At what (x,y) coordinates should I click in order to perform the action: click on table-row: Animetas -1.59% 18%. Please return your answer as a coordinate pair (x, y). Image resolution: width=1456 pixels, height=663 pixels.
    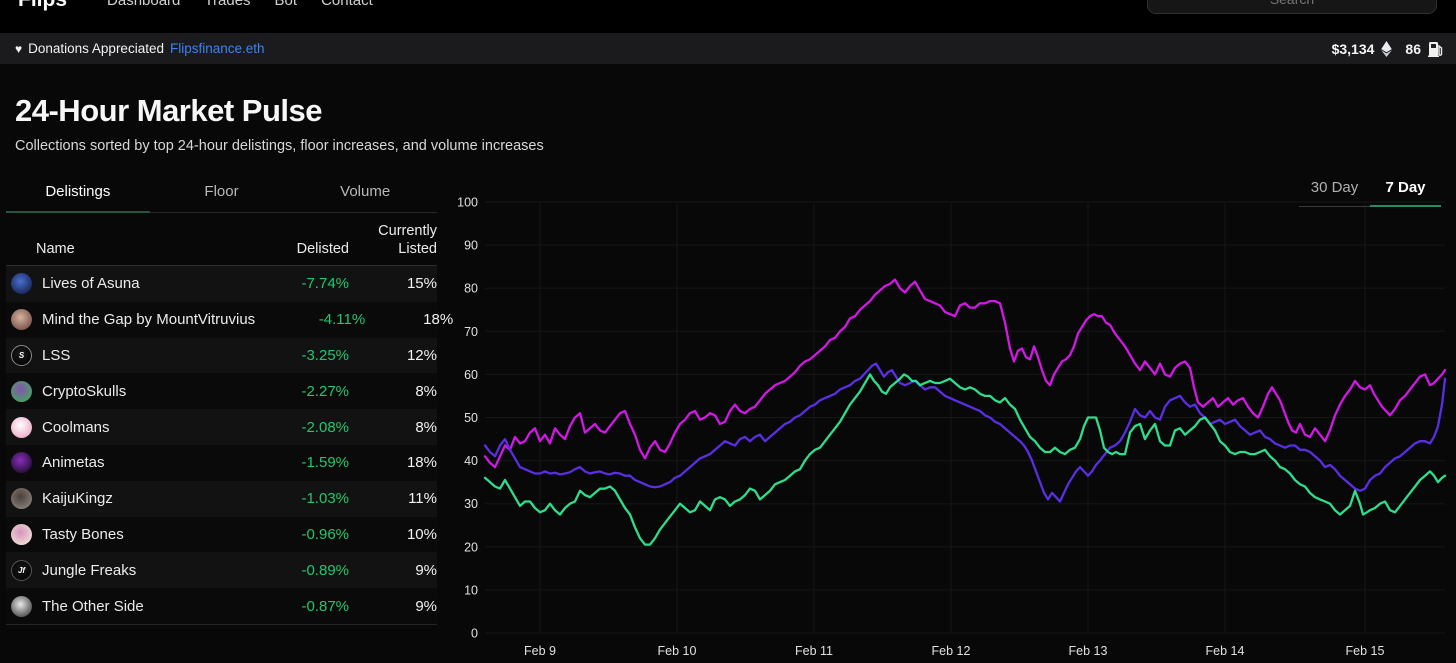
    Looking at the image, I should click on (221, 462).